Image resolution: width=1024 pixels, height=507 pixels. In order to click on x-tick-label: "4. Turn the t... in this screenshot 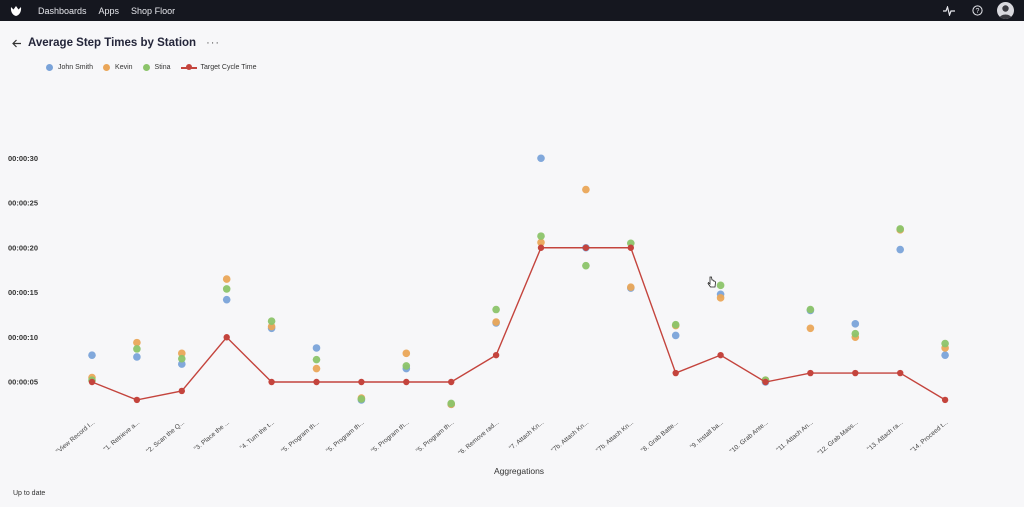, I will do `click(257, 435)`.